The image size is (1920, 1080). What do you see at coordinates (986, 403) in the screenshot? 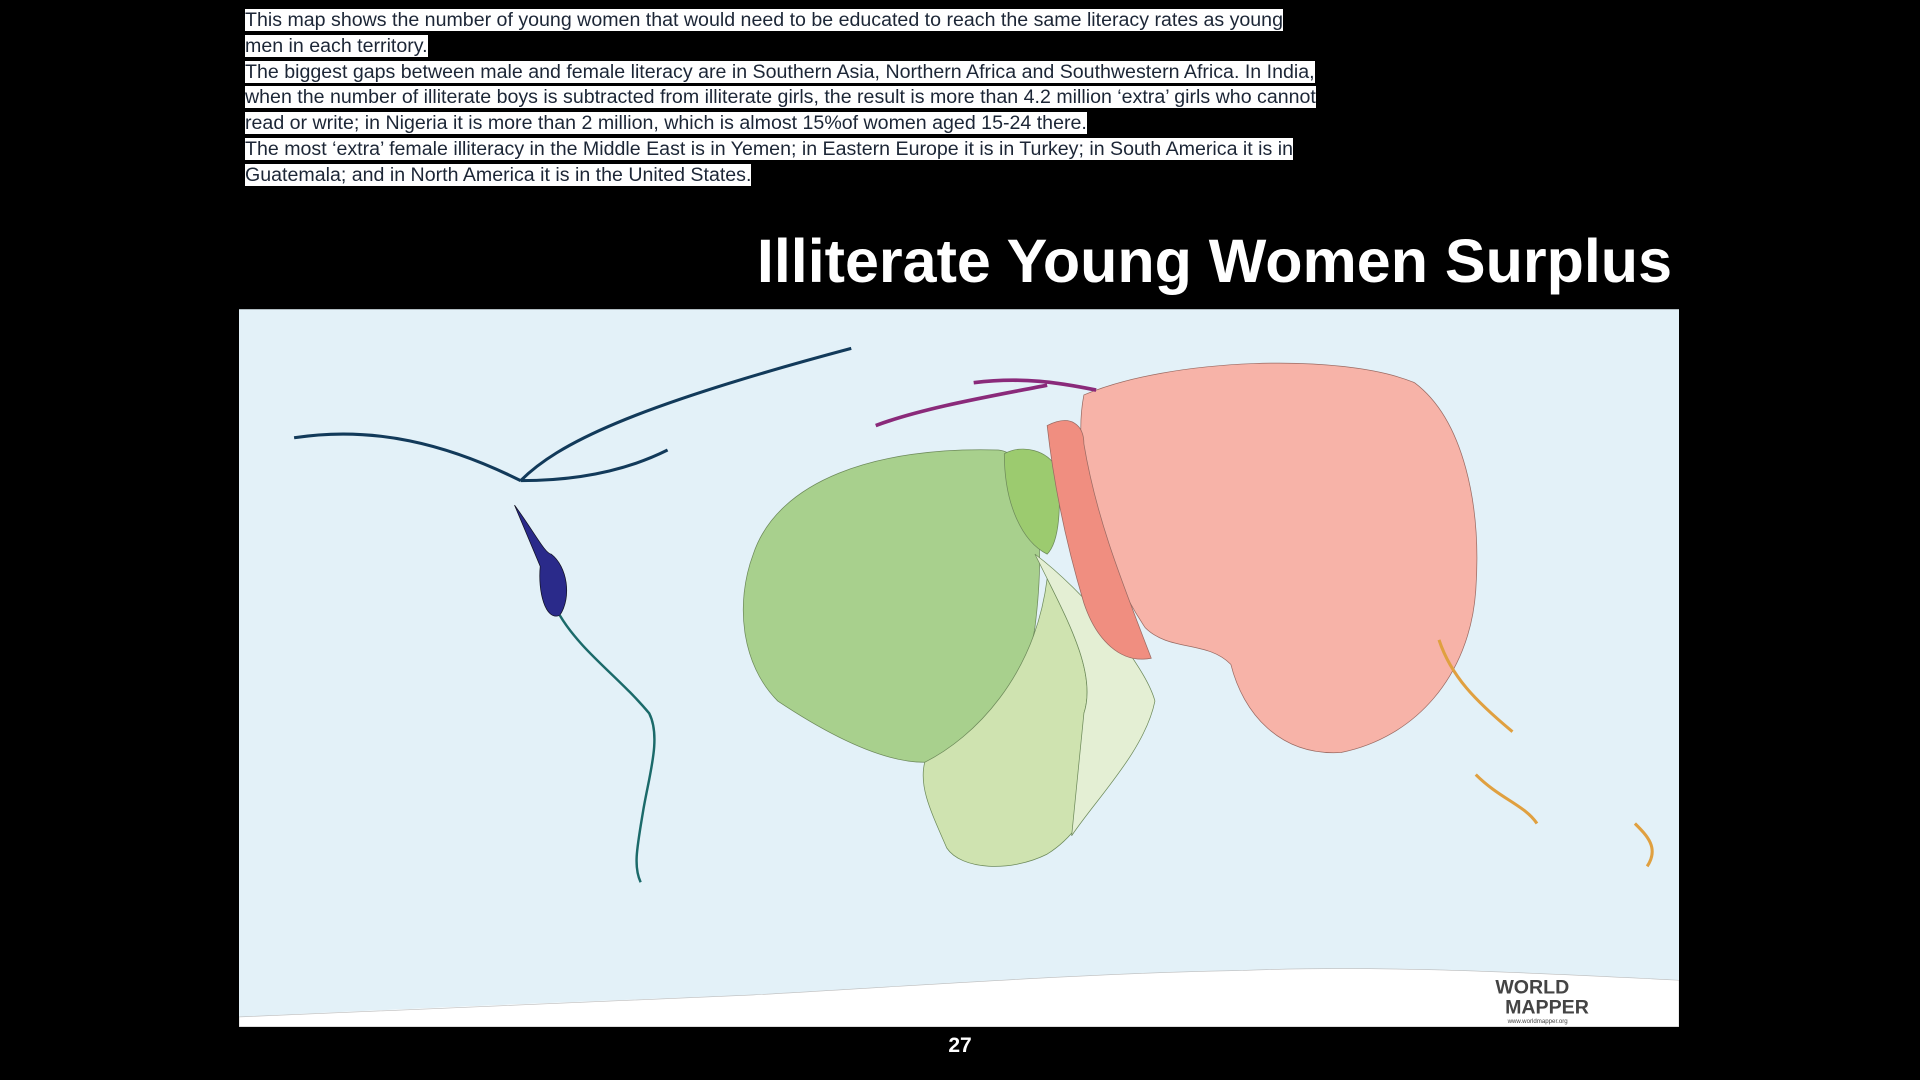
I see `europe` at bounding box center [986, 403].